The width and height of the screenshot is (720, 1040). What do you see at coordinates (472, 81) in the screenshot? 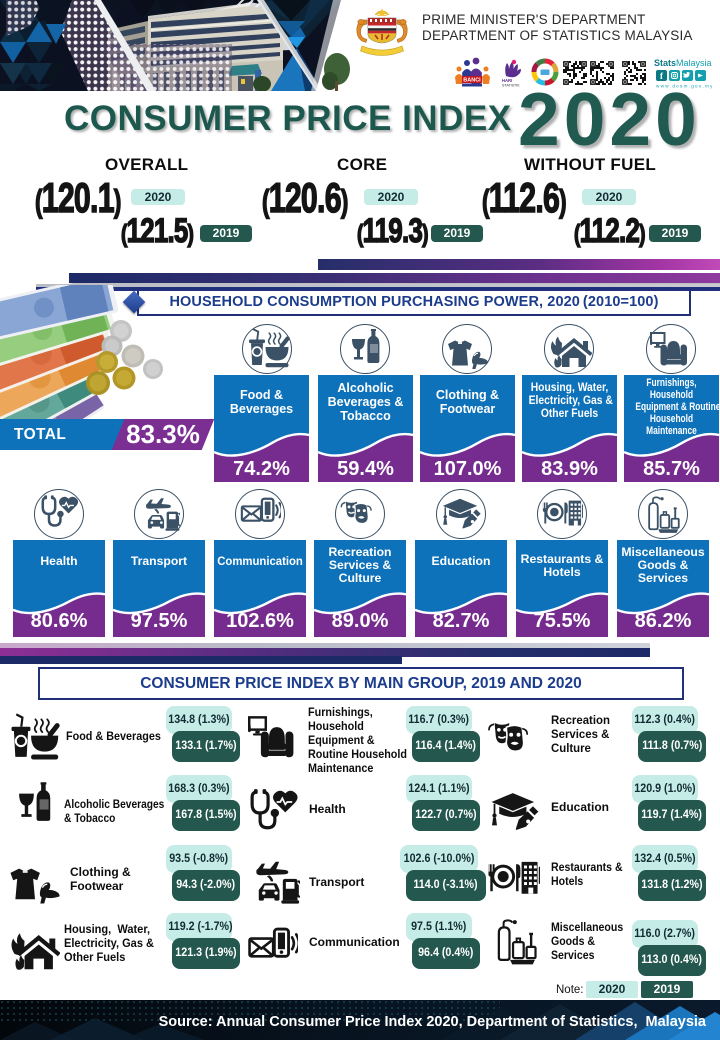
I see `svg-text: BANCI` at bounding box center [472, 81].